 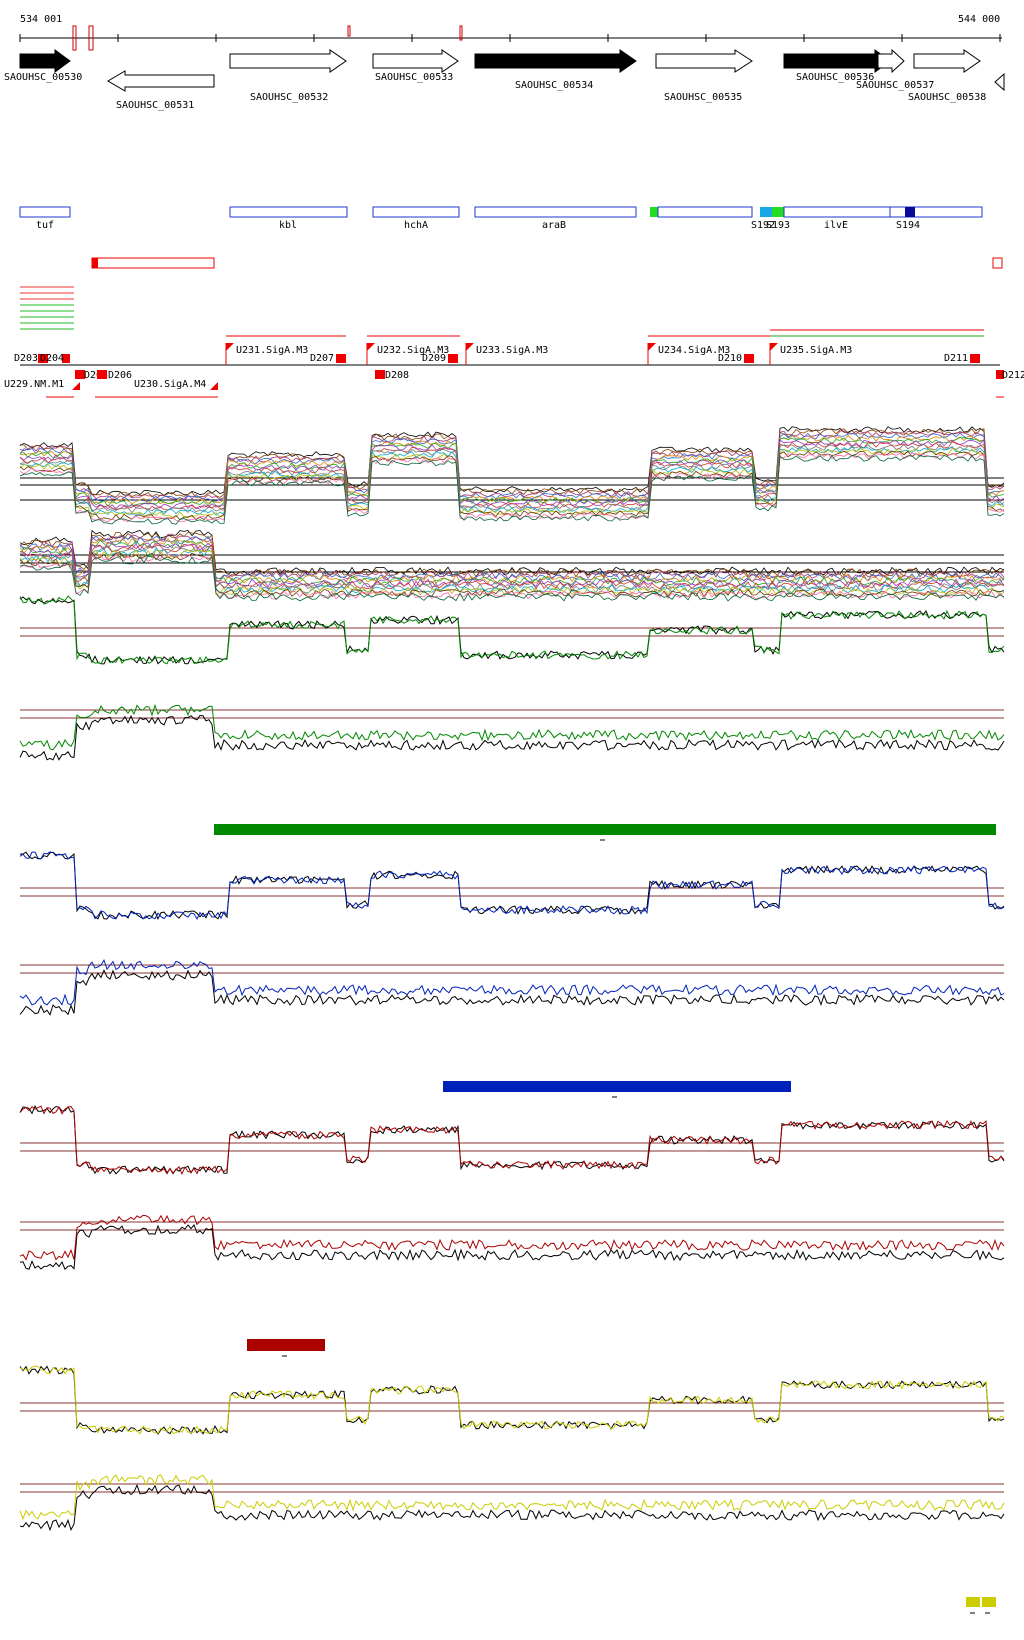 I want to click on segment-label: U230.SigA.M4, so click(x=170, y=384).